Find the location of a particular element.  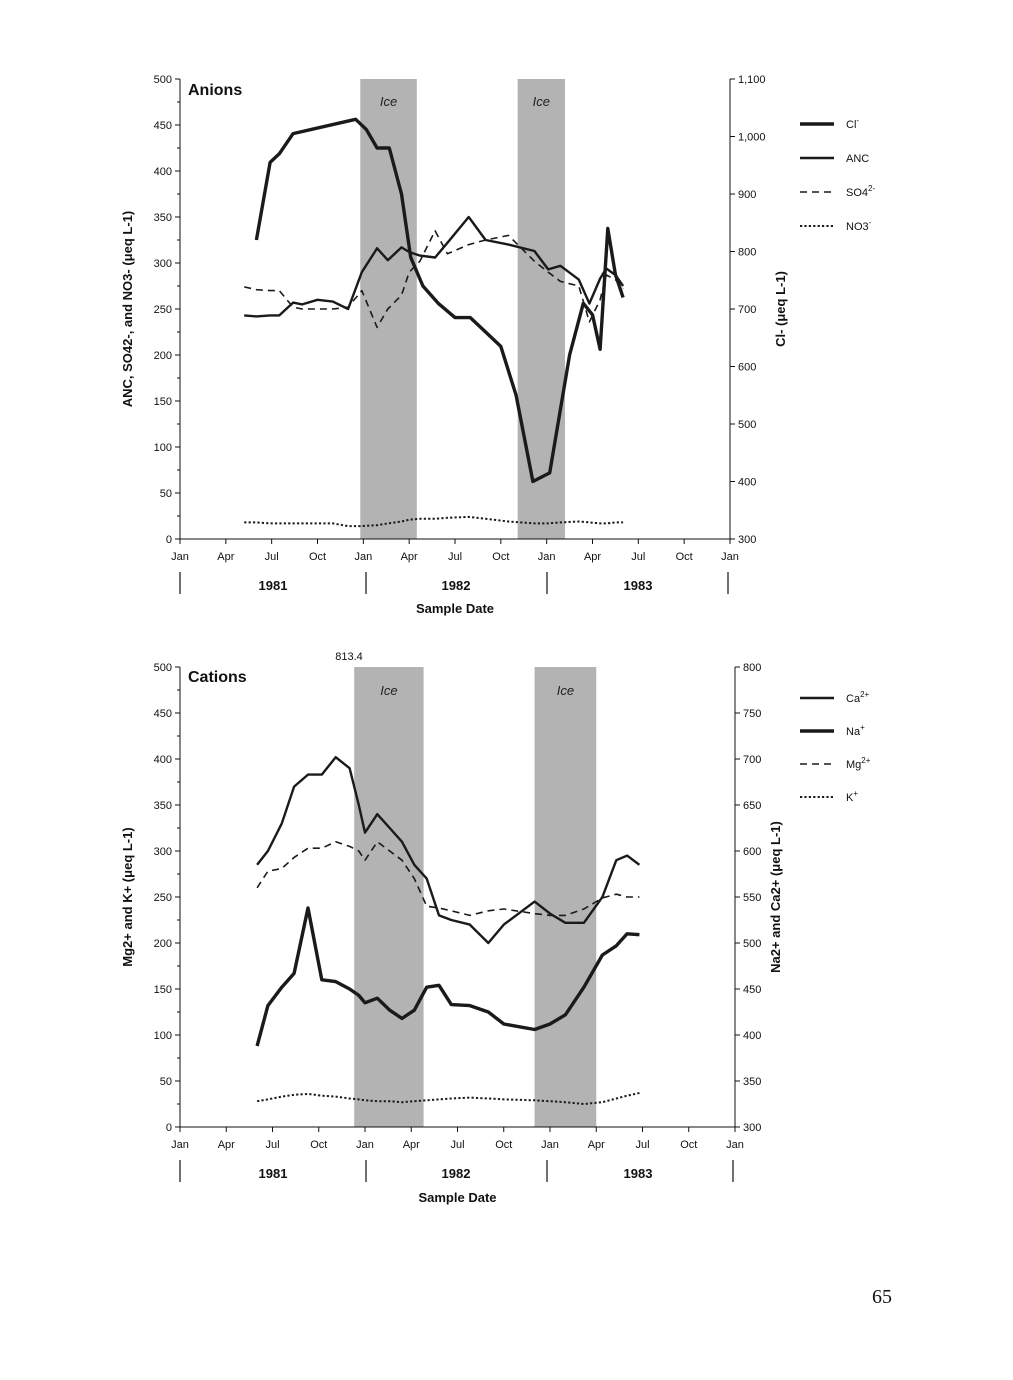

y-left-tick-label: 250 is located at coordinates (163, 310).